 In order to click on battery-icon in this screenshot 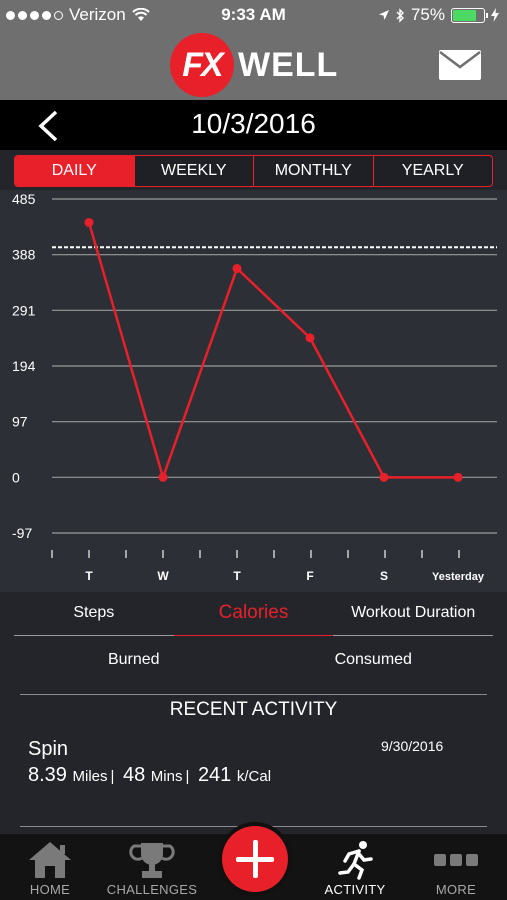, I will do `click(469, 15)`.